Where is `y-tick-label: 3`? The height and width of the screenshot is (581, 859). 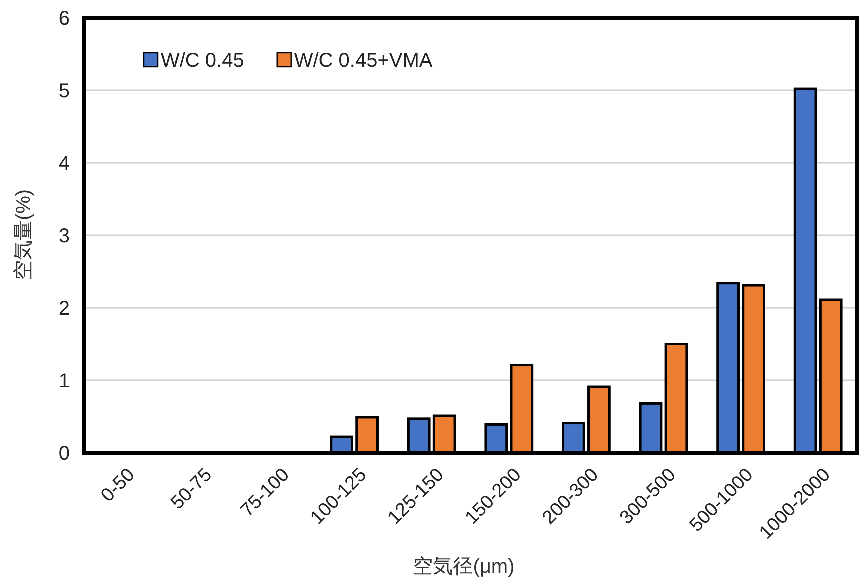 y-tick-label: 3 is located at coordinates (64, 237).